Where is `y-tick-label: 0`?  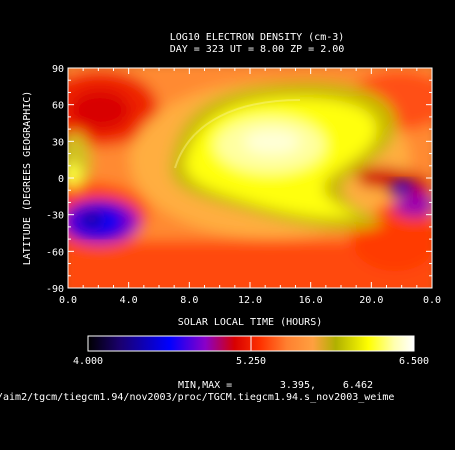 y-tick-label: 0 is located at coordinates (61, 179).